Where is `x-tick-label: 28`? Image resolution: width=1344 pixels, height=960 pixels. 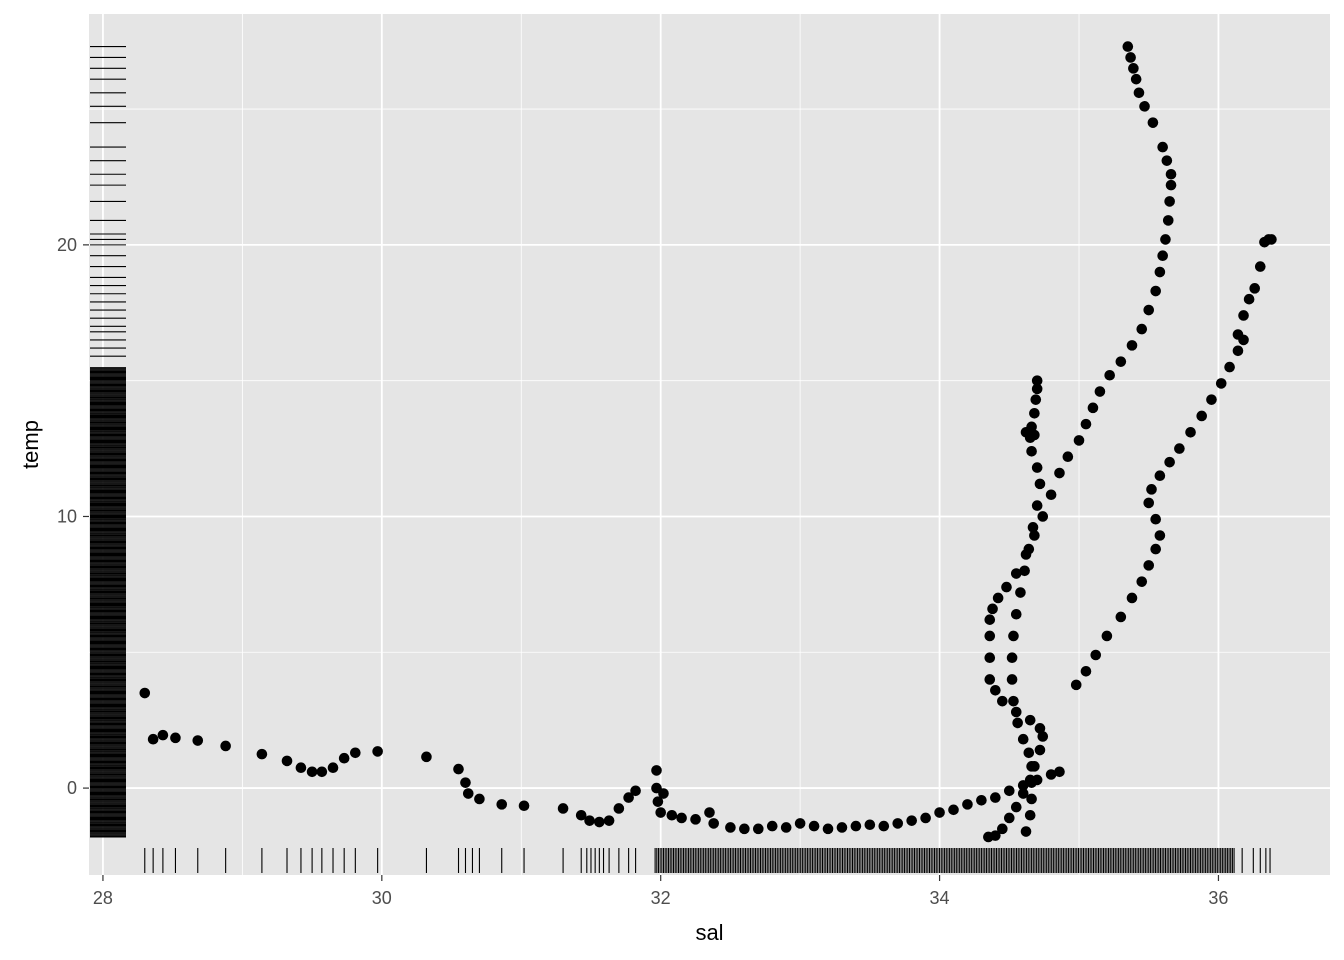
x-tick-label: 28 is located at coordinates (103, 898).